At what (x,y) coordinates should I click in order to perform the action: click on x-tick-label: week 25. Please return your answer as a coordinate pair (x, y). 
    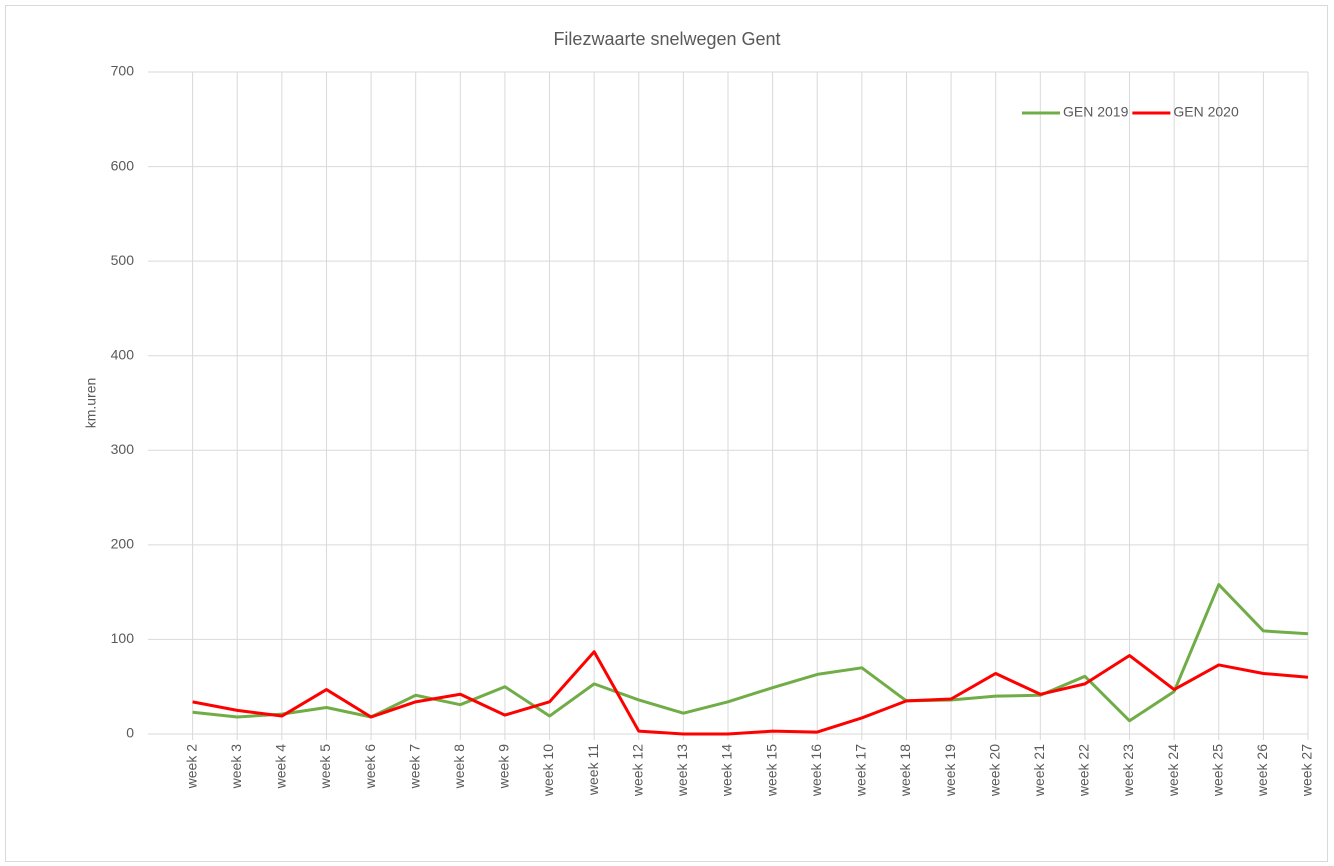
    Looking at the image, I should click on (1217, 770).